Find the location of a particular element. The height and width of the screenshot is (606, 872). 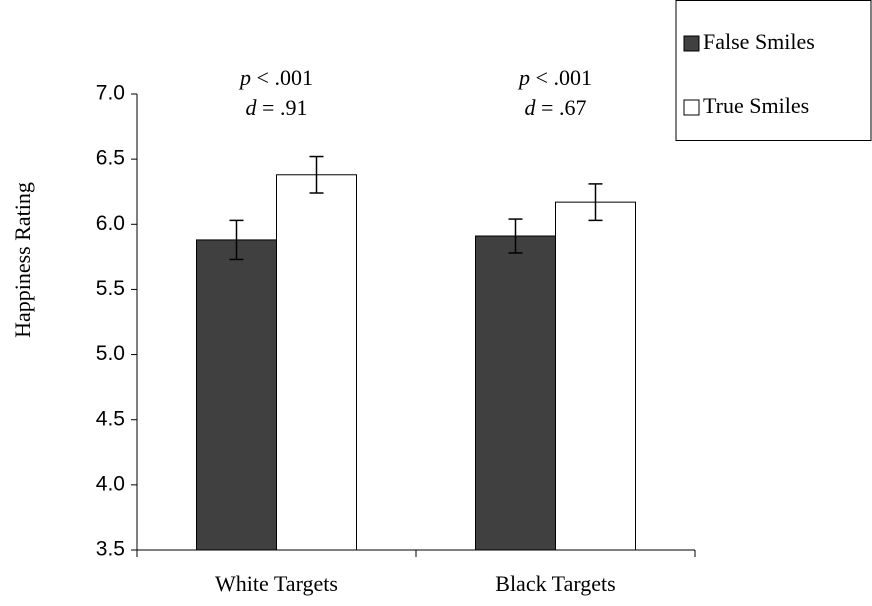

annotation: d = .67 is located at coordinates (556, 107).